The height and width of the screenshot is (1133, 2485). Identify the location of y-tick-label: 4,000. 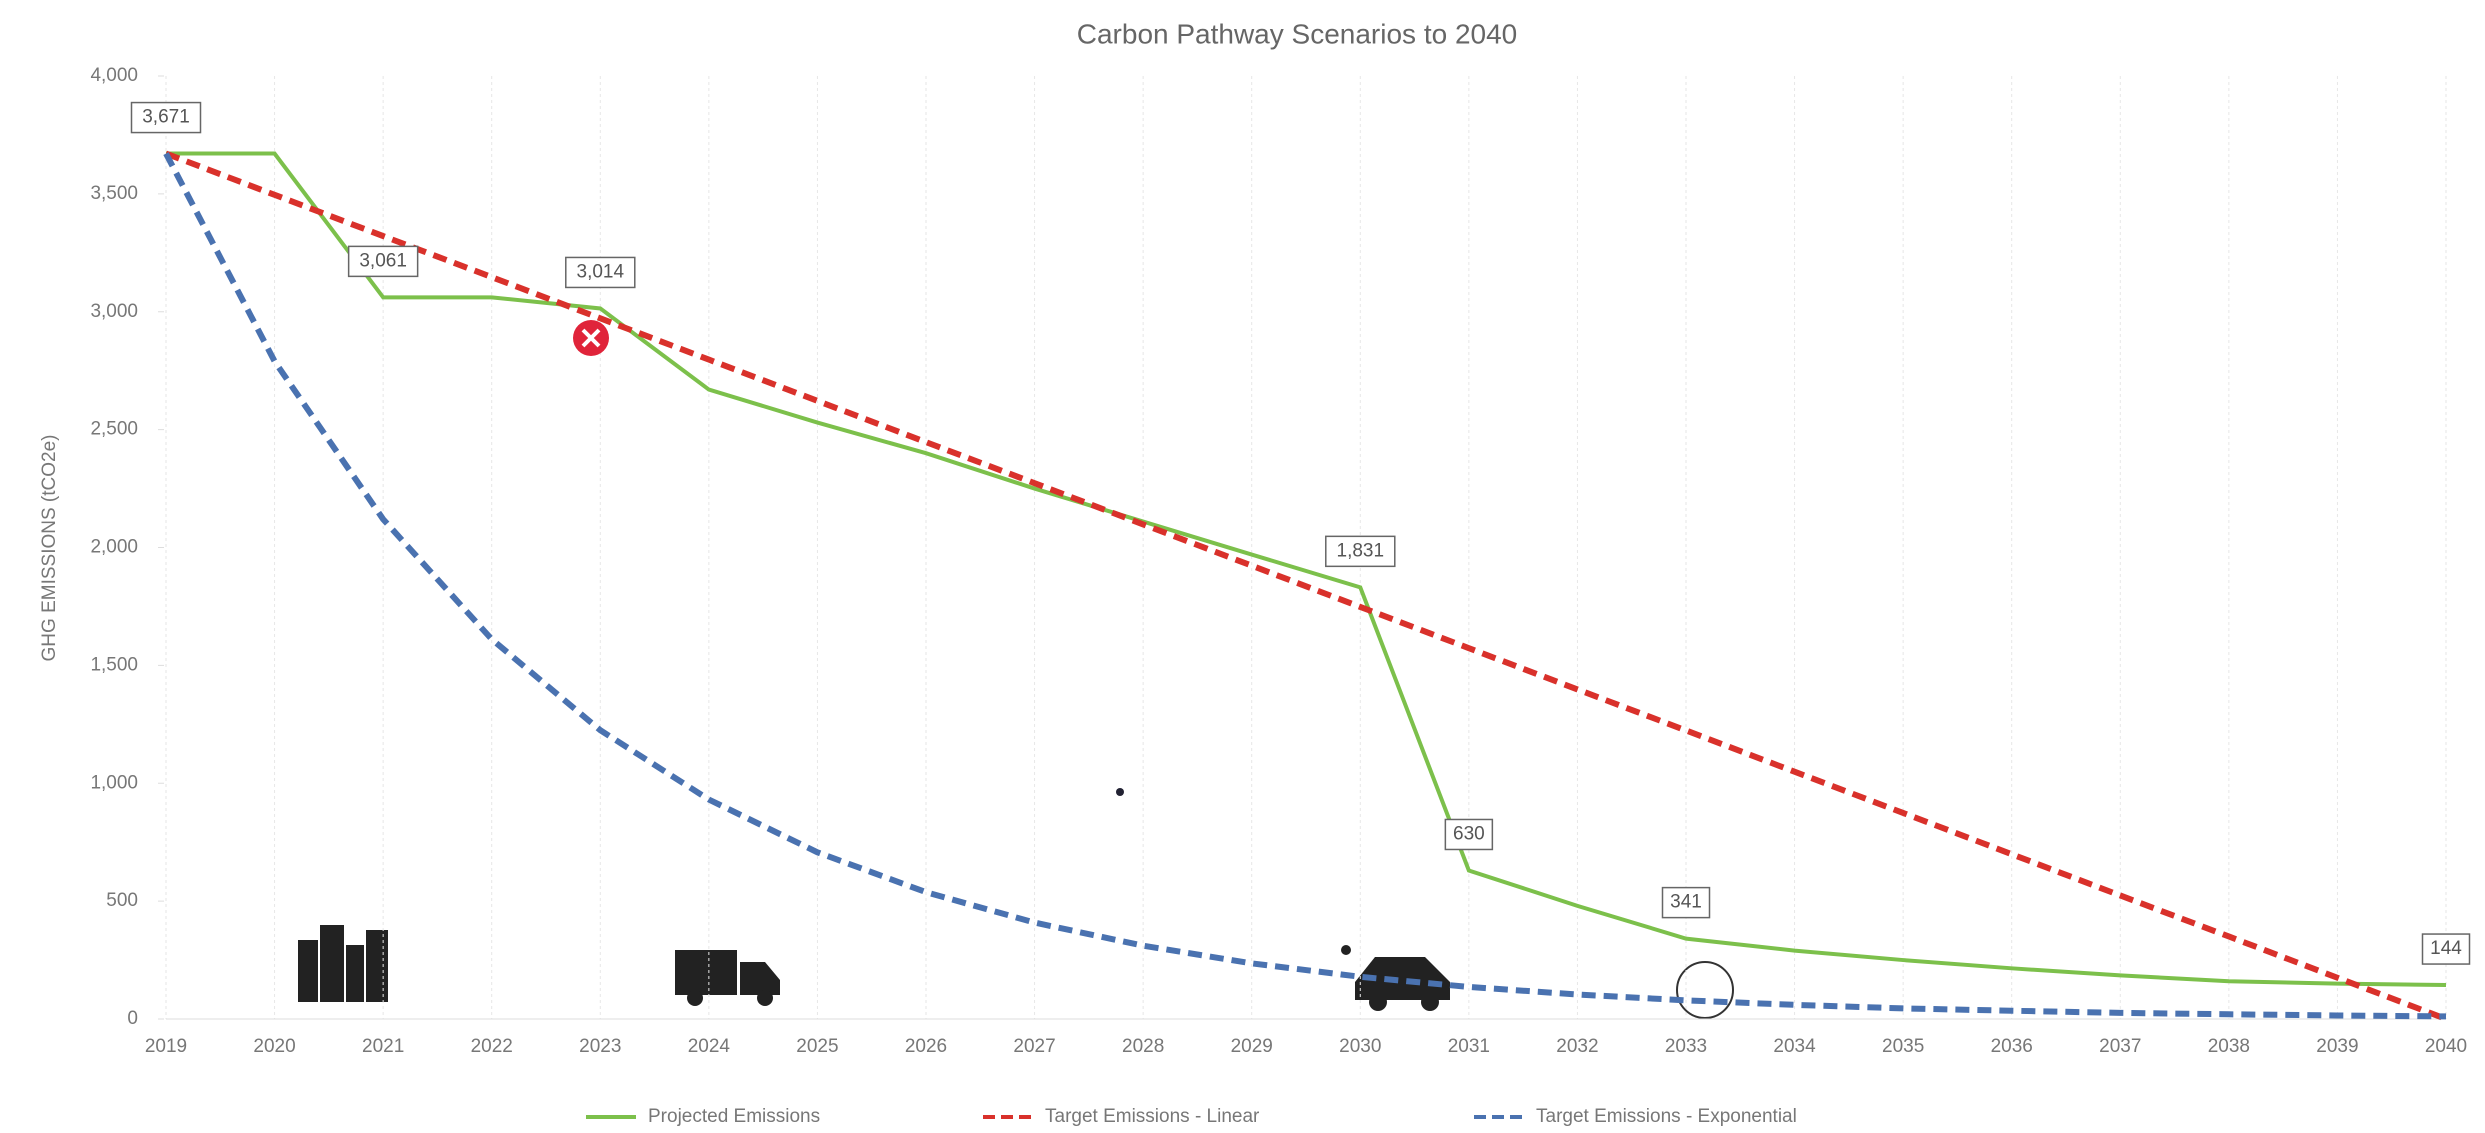
(114, 75).